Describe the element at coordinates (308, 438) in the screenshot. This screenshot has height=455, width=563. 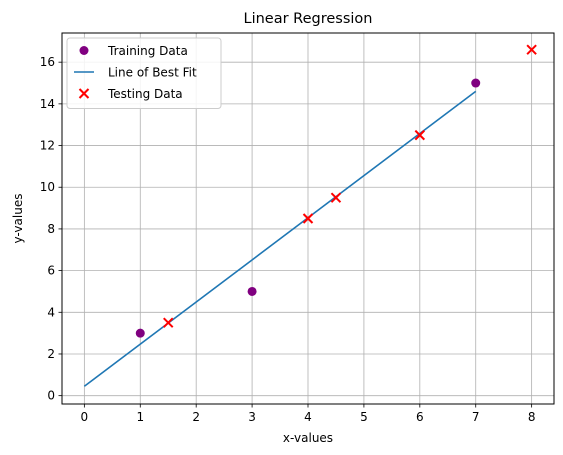
I see `x-axis-label: x-values` at that location.